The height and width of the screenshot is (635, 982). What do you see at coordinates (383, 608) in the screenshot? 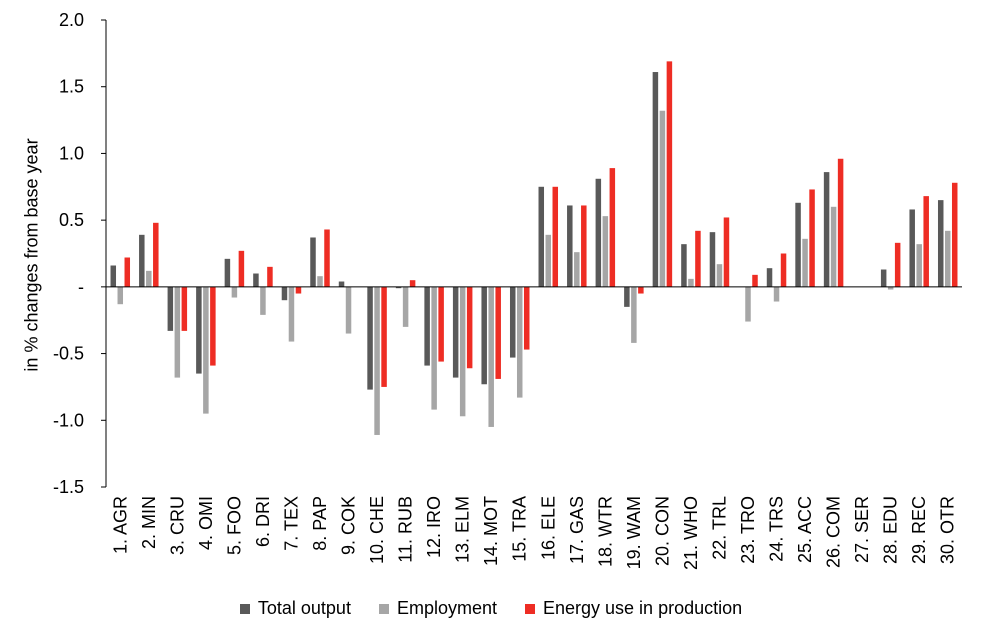
I see `legend-swatch-employment` at bounding box center [383, 608].